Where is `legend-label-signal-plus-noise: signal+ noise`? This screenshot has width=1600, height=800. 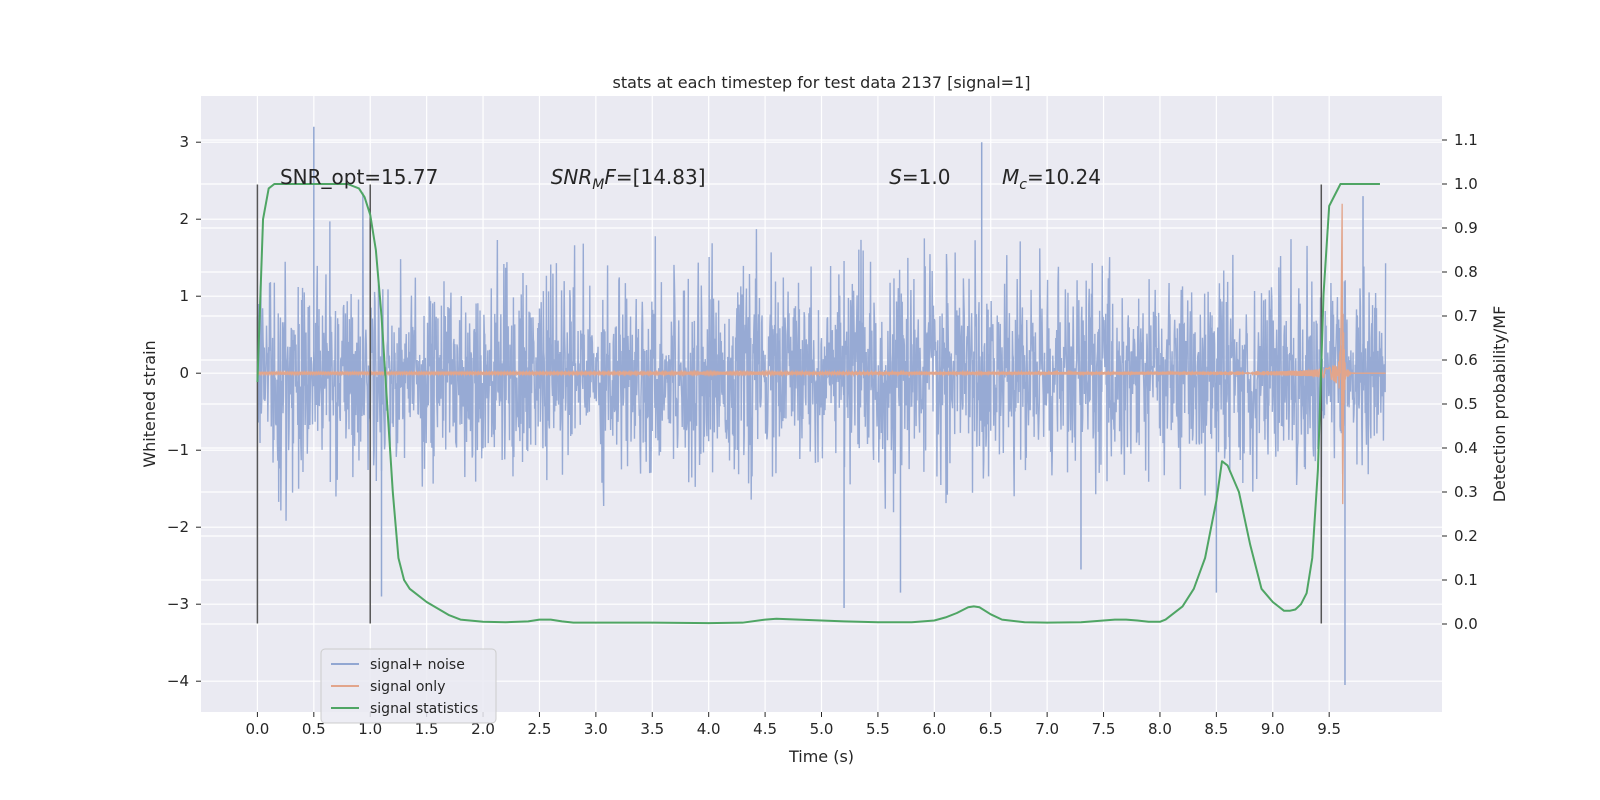 legend-label-signal-plus-noise: signal+ noise is located at coordinates (417, 665).